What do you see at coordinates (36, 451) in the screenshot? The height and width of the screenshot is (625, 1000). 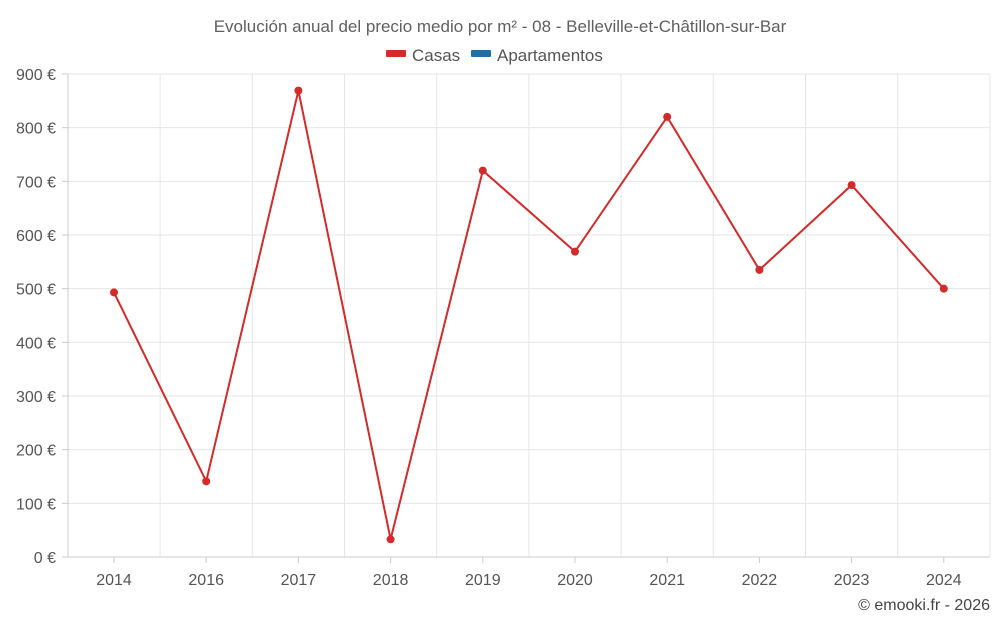 I see `y-tick-label: 200 €` at bounding box center [36, 451].